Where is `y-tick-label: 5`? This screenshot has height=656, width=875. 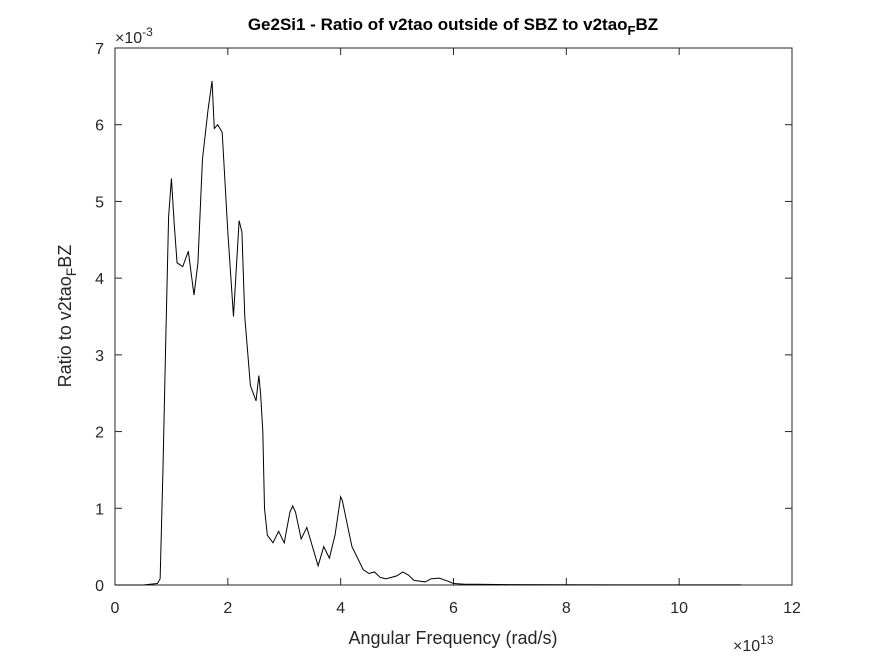 y-tick-label: 5 is located at coordinates (99, 202).